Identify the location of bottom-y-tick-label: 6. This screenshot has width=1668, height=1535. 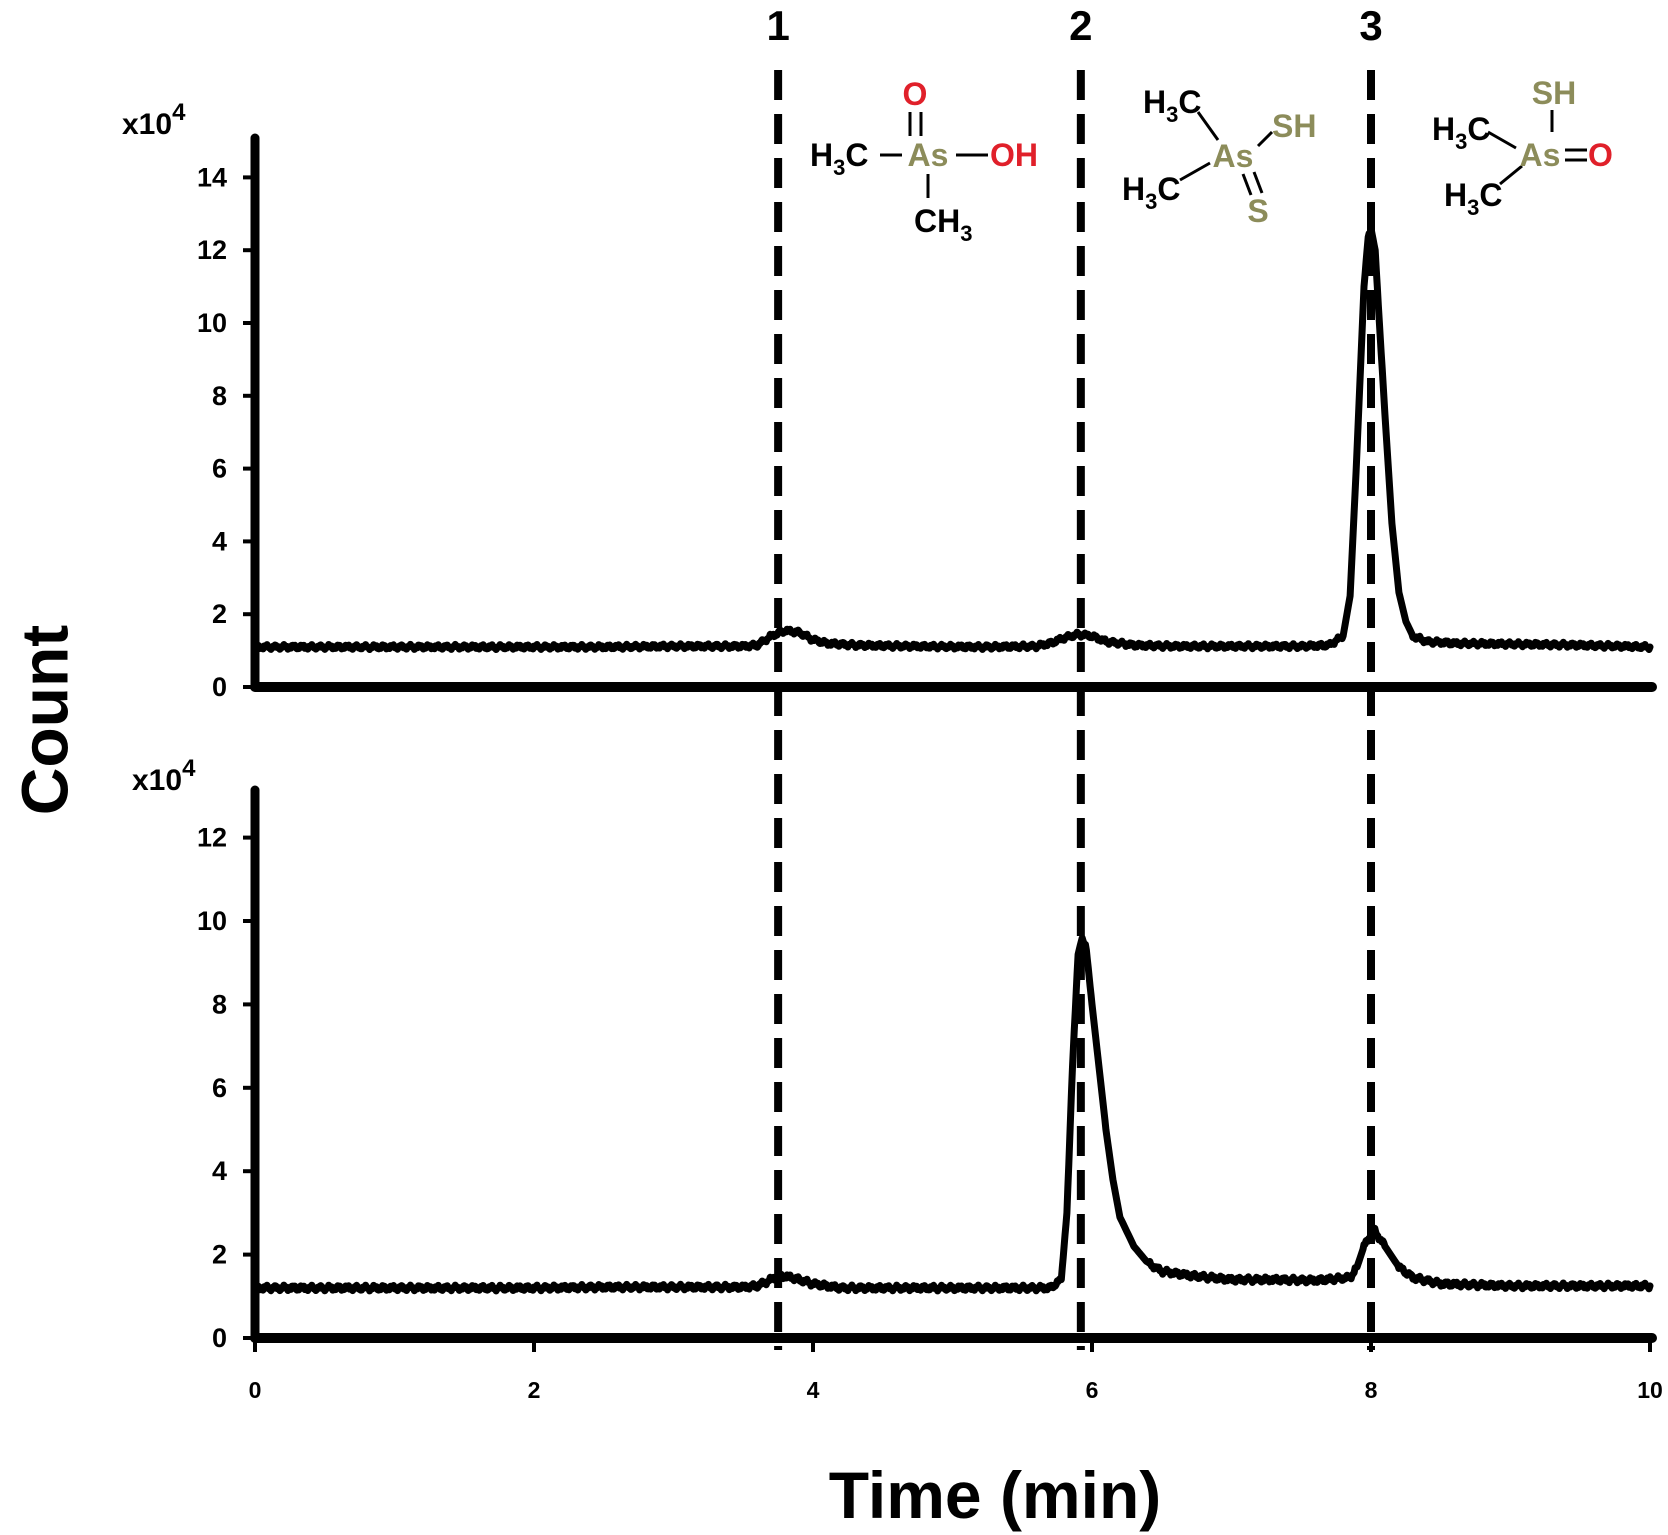
(219, 1088).